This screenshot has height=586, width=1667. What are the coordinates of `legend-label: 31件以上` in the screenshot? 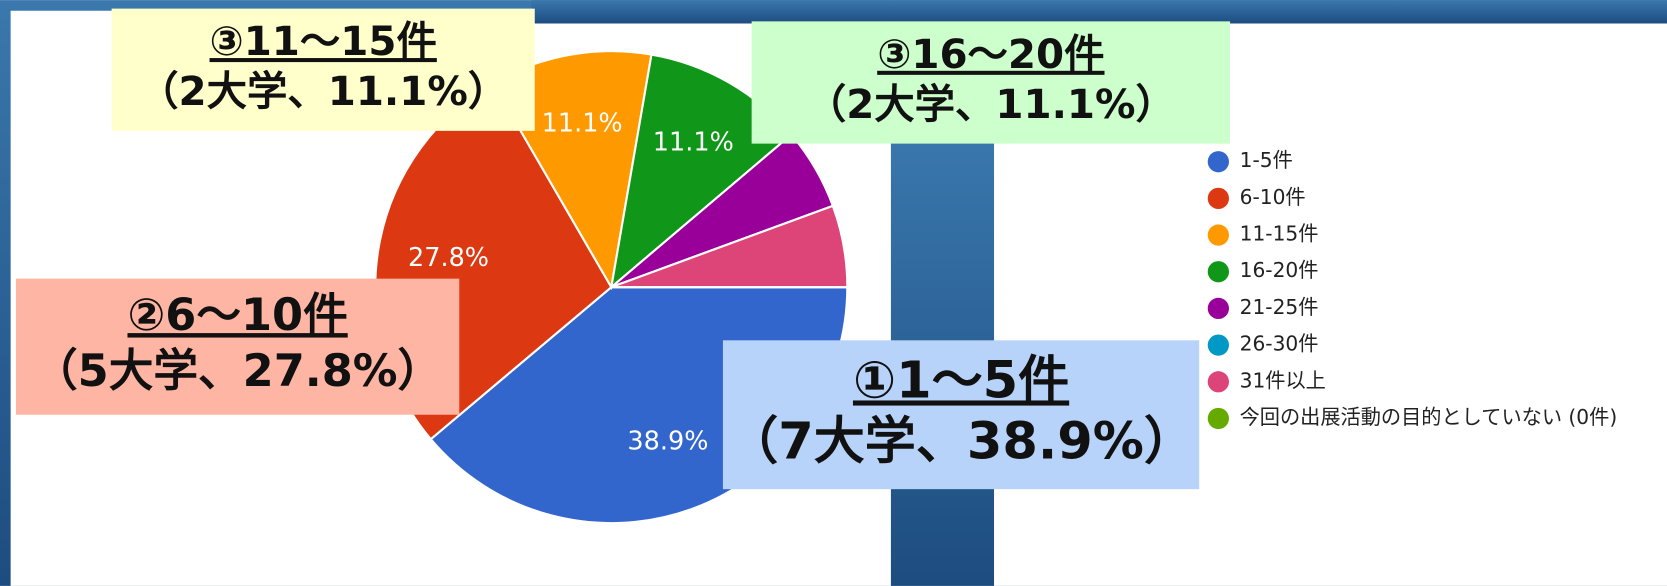 It's located at (1283, 380).